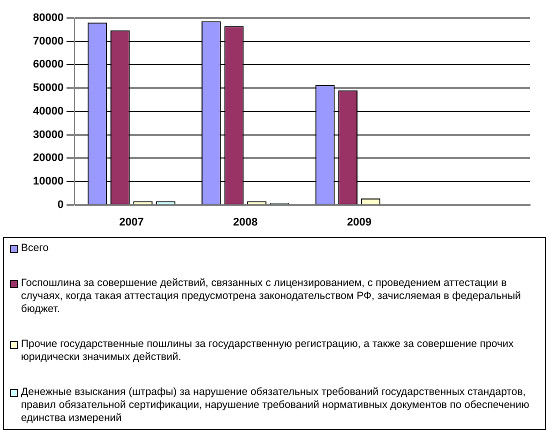 The image size is (560, 439). Describe the element at coordinates (271, 296) in the screenshot. I see `legend-label: Госпошлина за совершение действий, связанных с лицензированием, с проведением аттестации в случаях, когда такая аттестация предусмотрена законодательством РФ, зачисляемая в федеральный бюджет.` at that location.